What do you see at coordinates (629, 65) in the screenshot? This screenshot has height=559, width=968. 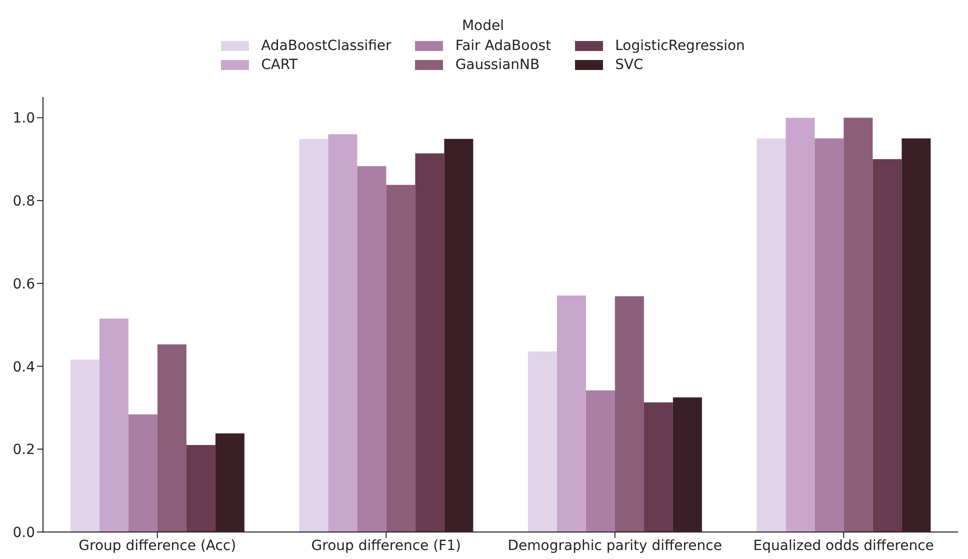 I see `legend-label: SVC` at bounding box center [629, 65].